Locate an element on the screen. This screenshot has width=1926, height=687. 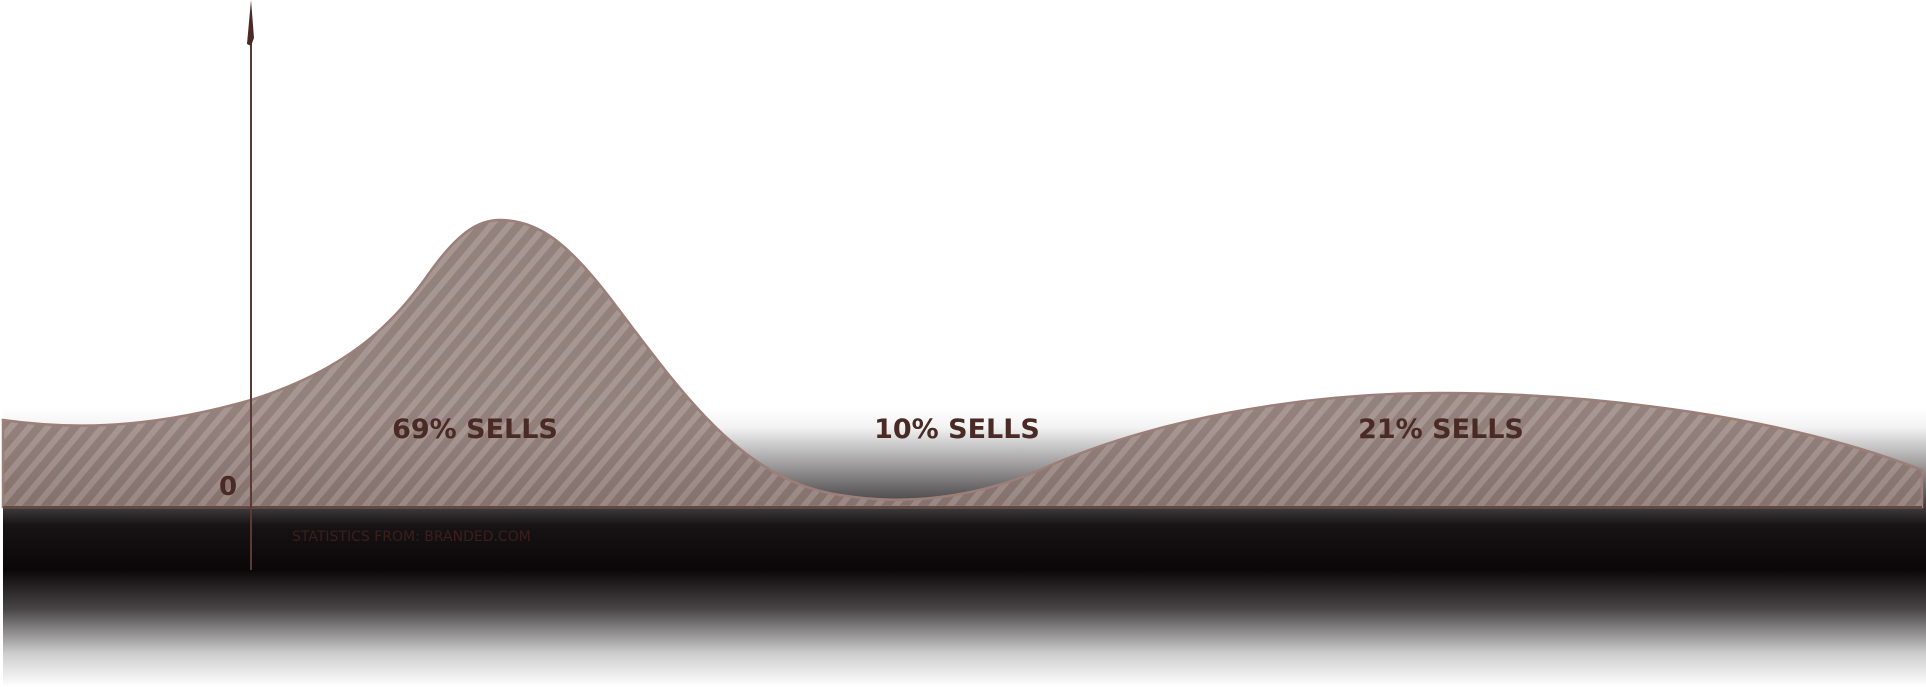
y-axis-arrow-icon is located at coordinates (250, 23).